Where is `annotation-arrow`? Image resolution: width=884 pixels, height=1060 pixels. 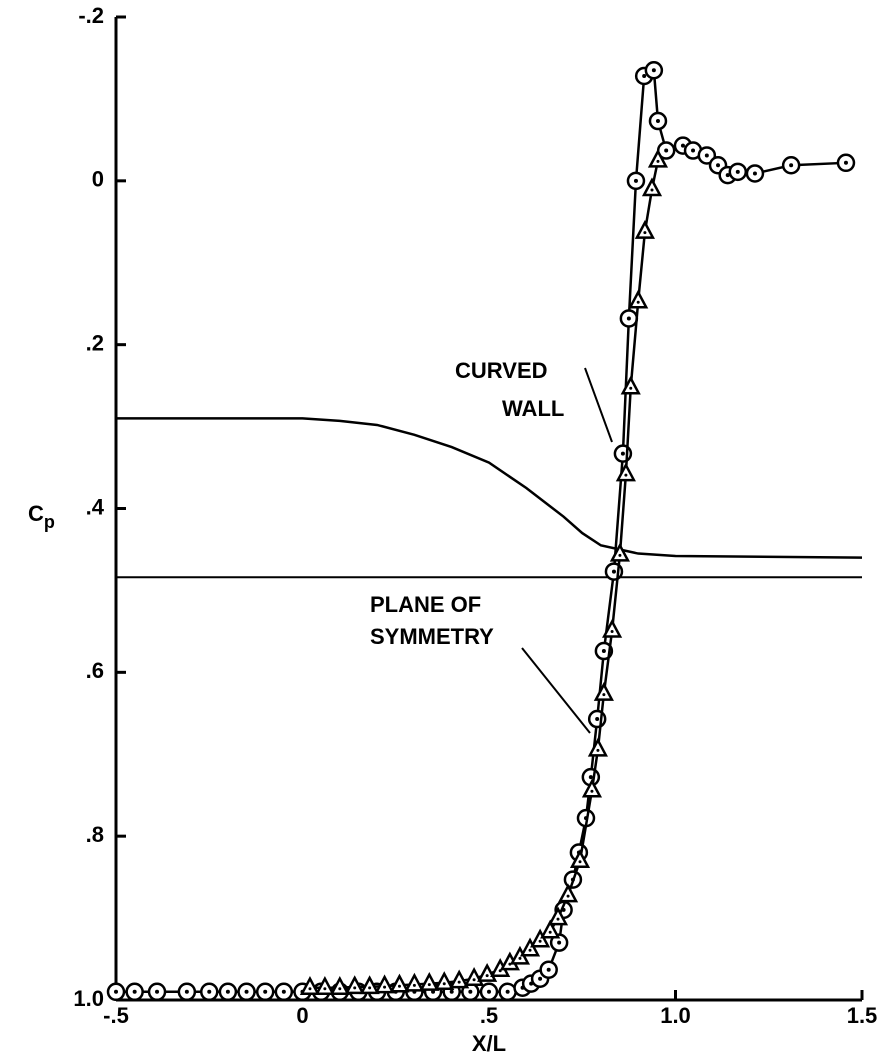
annotation-arrow is located at coordinates (556, 690).